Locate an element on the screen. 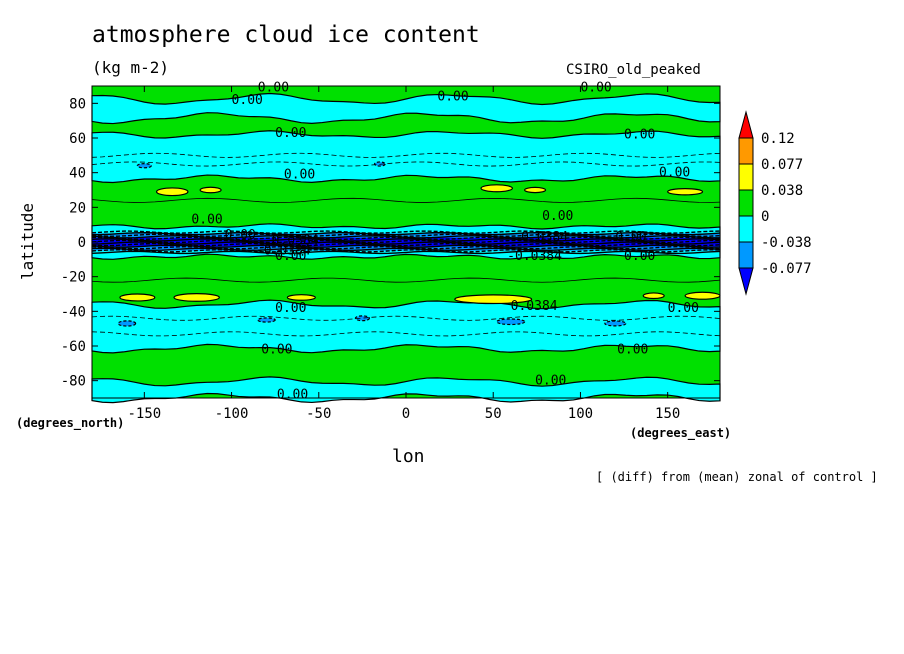  diff-note: [ (diff) from (mean) zonal of control ] is located at coordinates (737, 477).